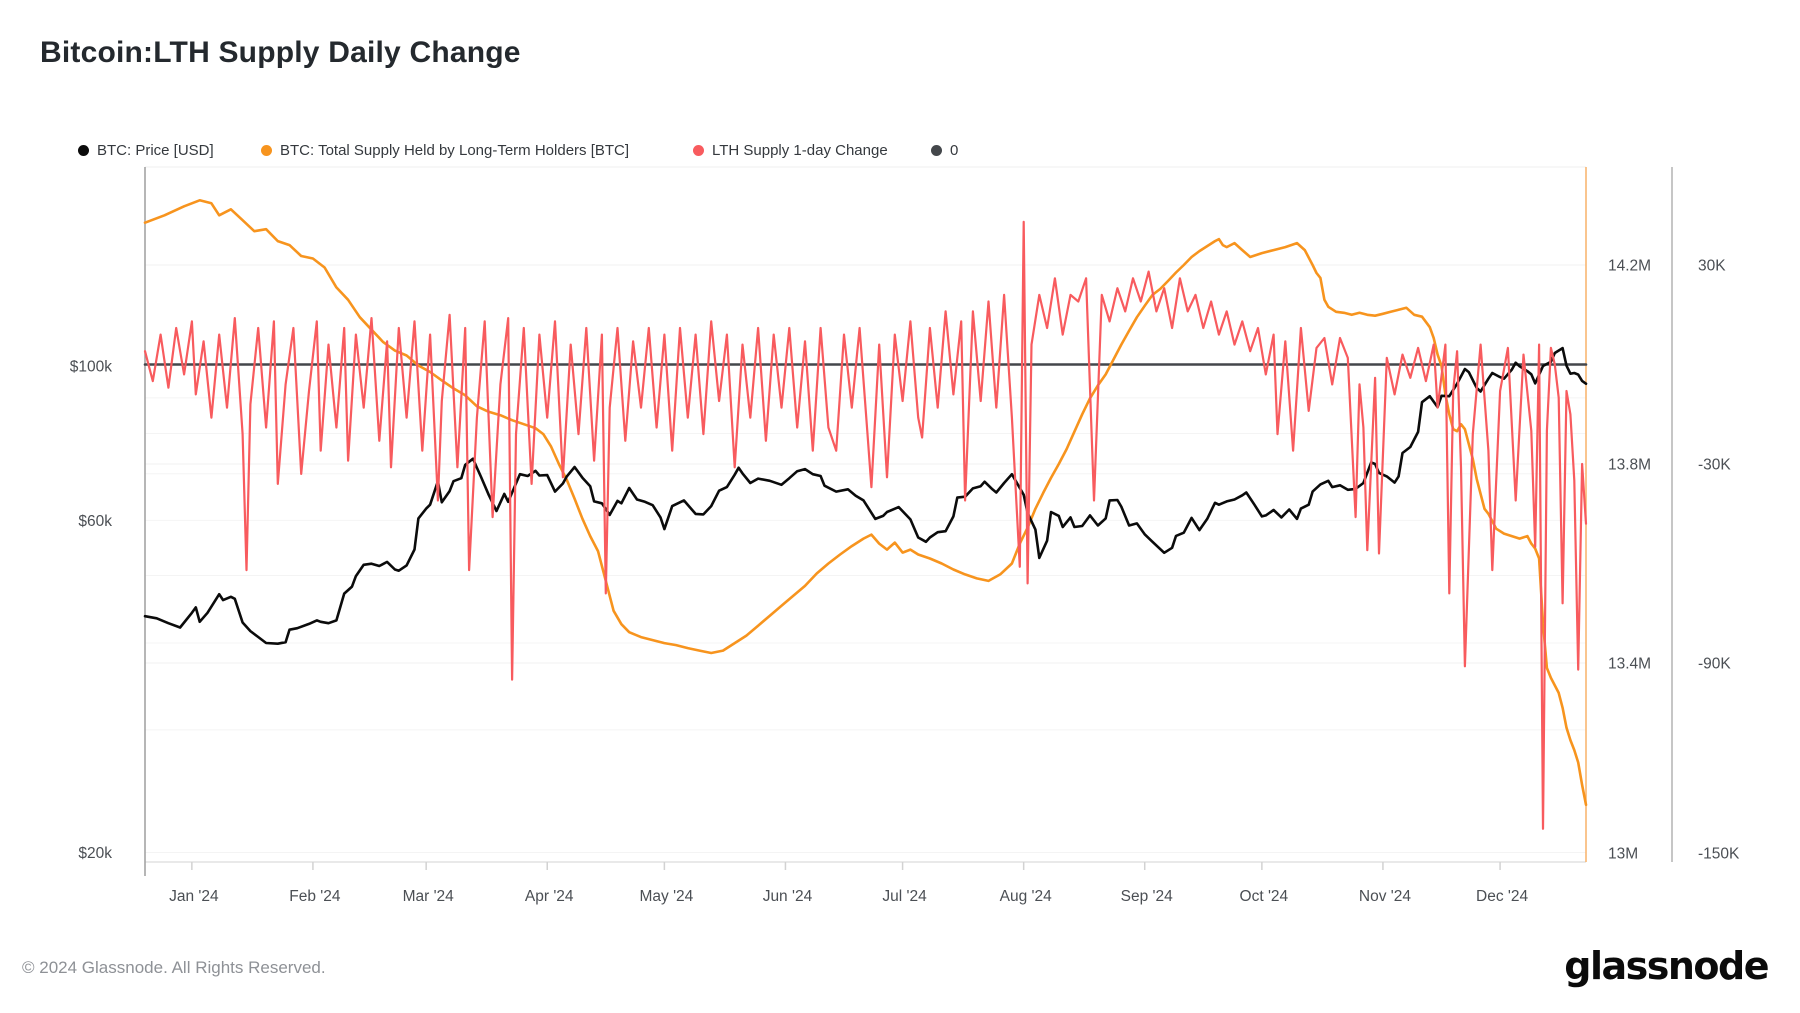  Describe the element at coordinates (1629, 664) in the screenshot. I see `supply-axis-label: 13.4M` at that location.